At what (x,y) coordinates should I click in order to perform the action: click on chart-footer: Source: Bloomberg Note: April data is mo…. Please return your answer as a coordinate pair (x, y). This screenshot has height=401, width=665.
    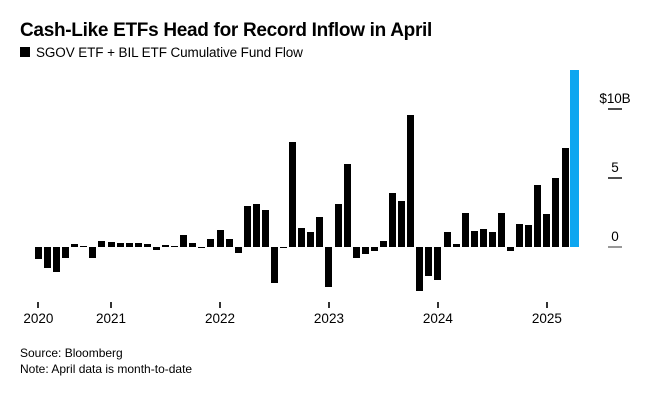
    Looking at the image, I should click on (106, 361).